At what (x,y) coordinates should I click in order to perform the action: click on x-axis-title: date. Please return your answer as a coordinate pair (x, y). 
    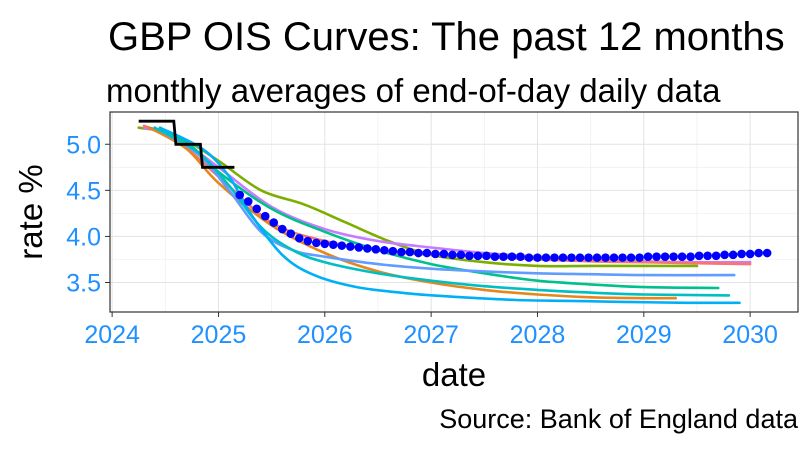
    Looking at the image, I should click on (454, 374).